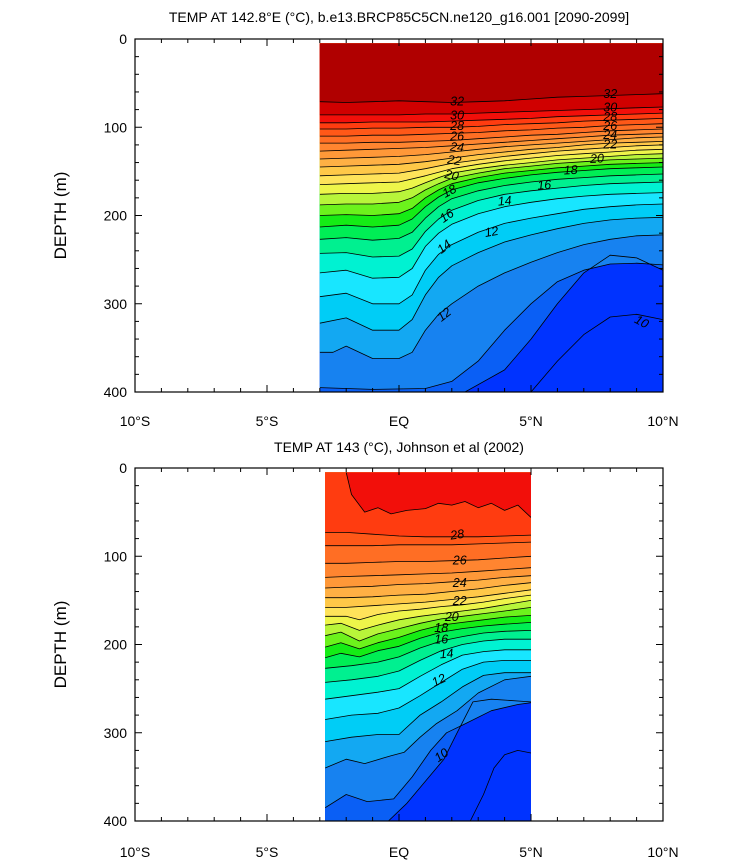 The image size is (732, 868). I want to click on contour-label: 24, so click(457, 147).